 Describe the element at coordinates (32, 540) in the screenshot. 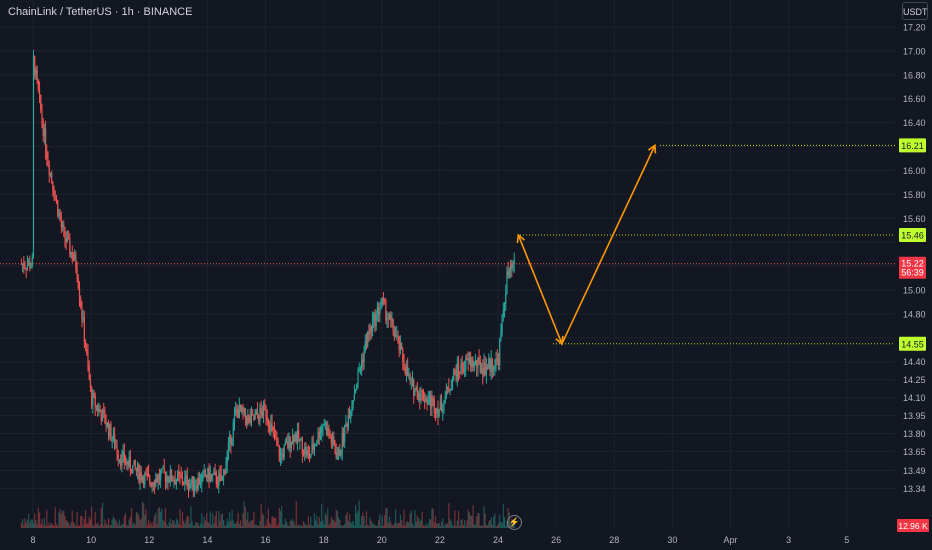

I see `time-axis-tick: 8` at that location.